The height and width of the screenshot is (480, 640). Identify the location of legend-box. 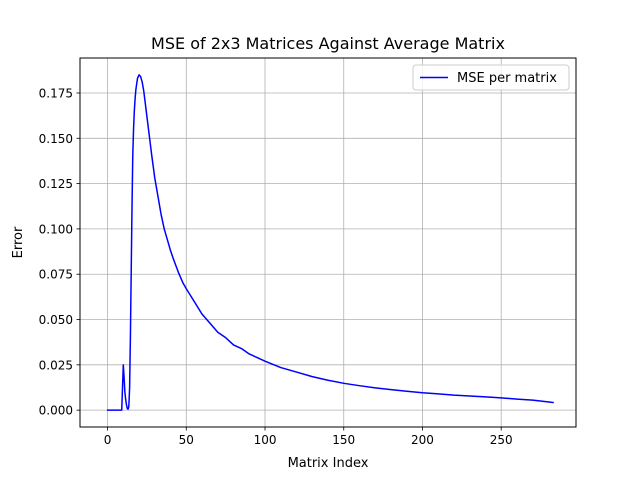
(491, 77).